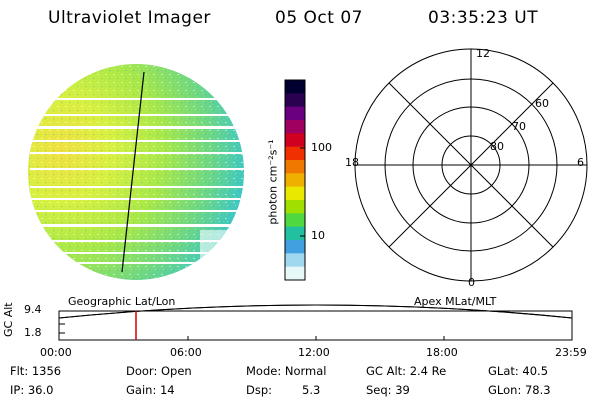  Describe the element at coordinates (159, 371) in the screenshot. I see `door-status: Door: Open` at that location.